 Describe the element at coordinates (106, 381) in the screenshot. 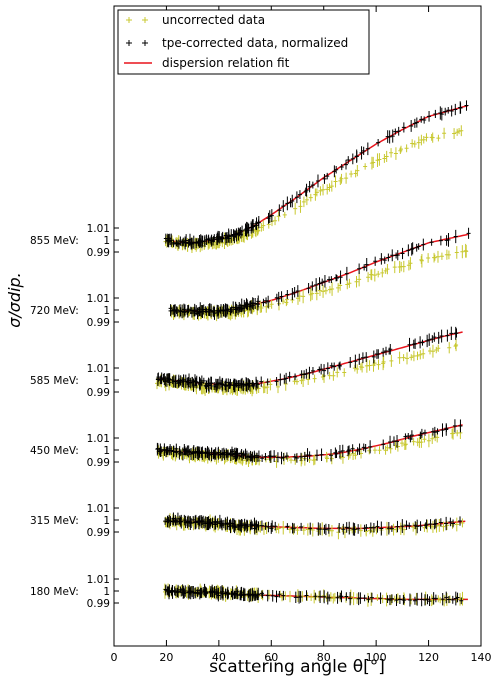

I see `y-tick-label-2-1: 1` at that location.